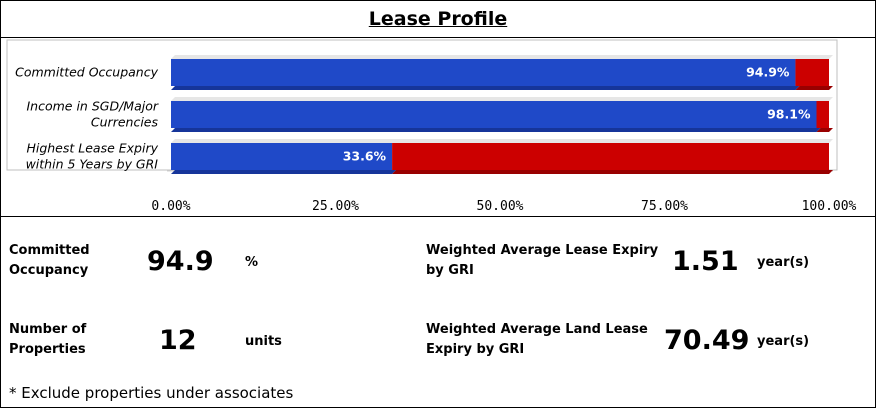  What do you see at coordinates (705, 261) in the screenshot?
I see `wale-value: 1.51` at bounding box center [705, 261].